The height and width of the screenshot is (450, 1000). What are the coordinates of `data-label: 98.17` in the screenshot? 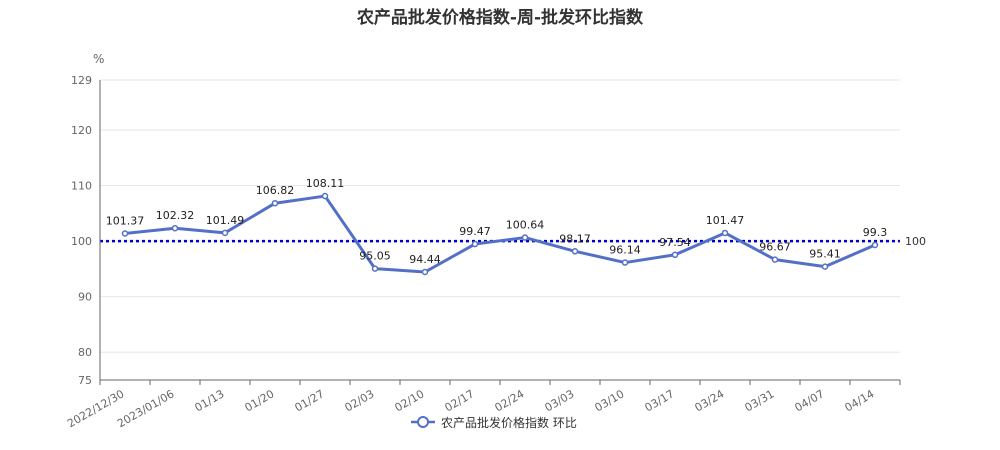 It's located at (575, 238).